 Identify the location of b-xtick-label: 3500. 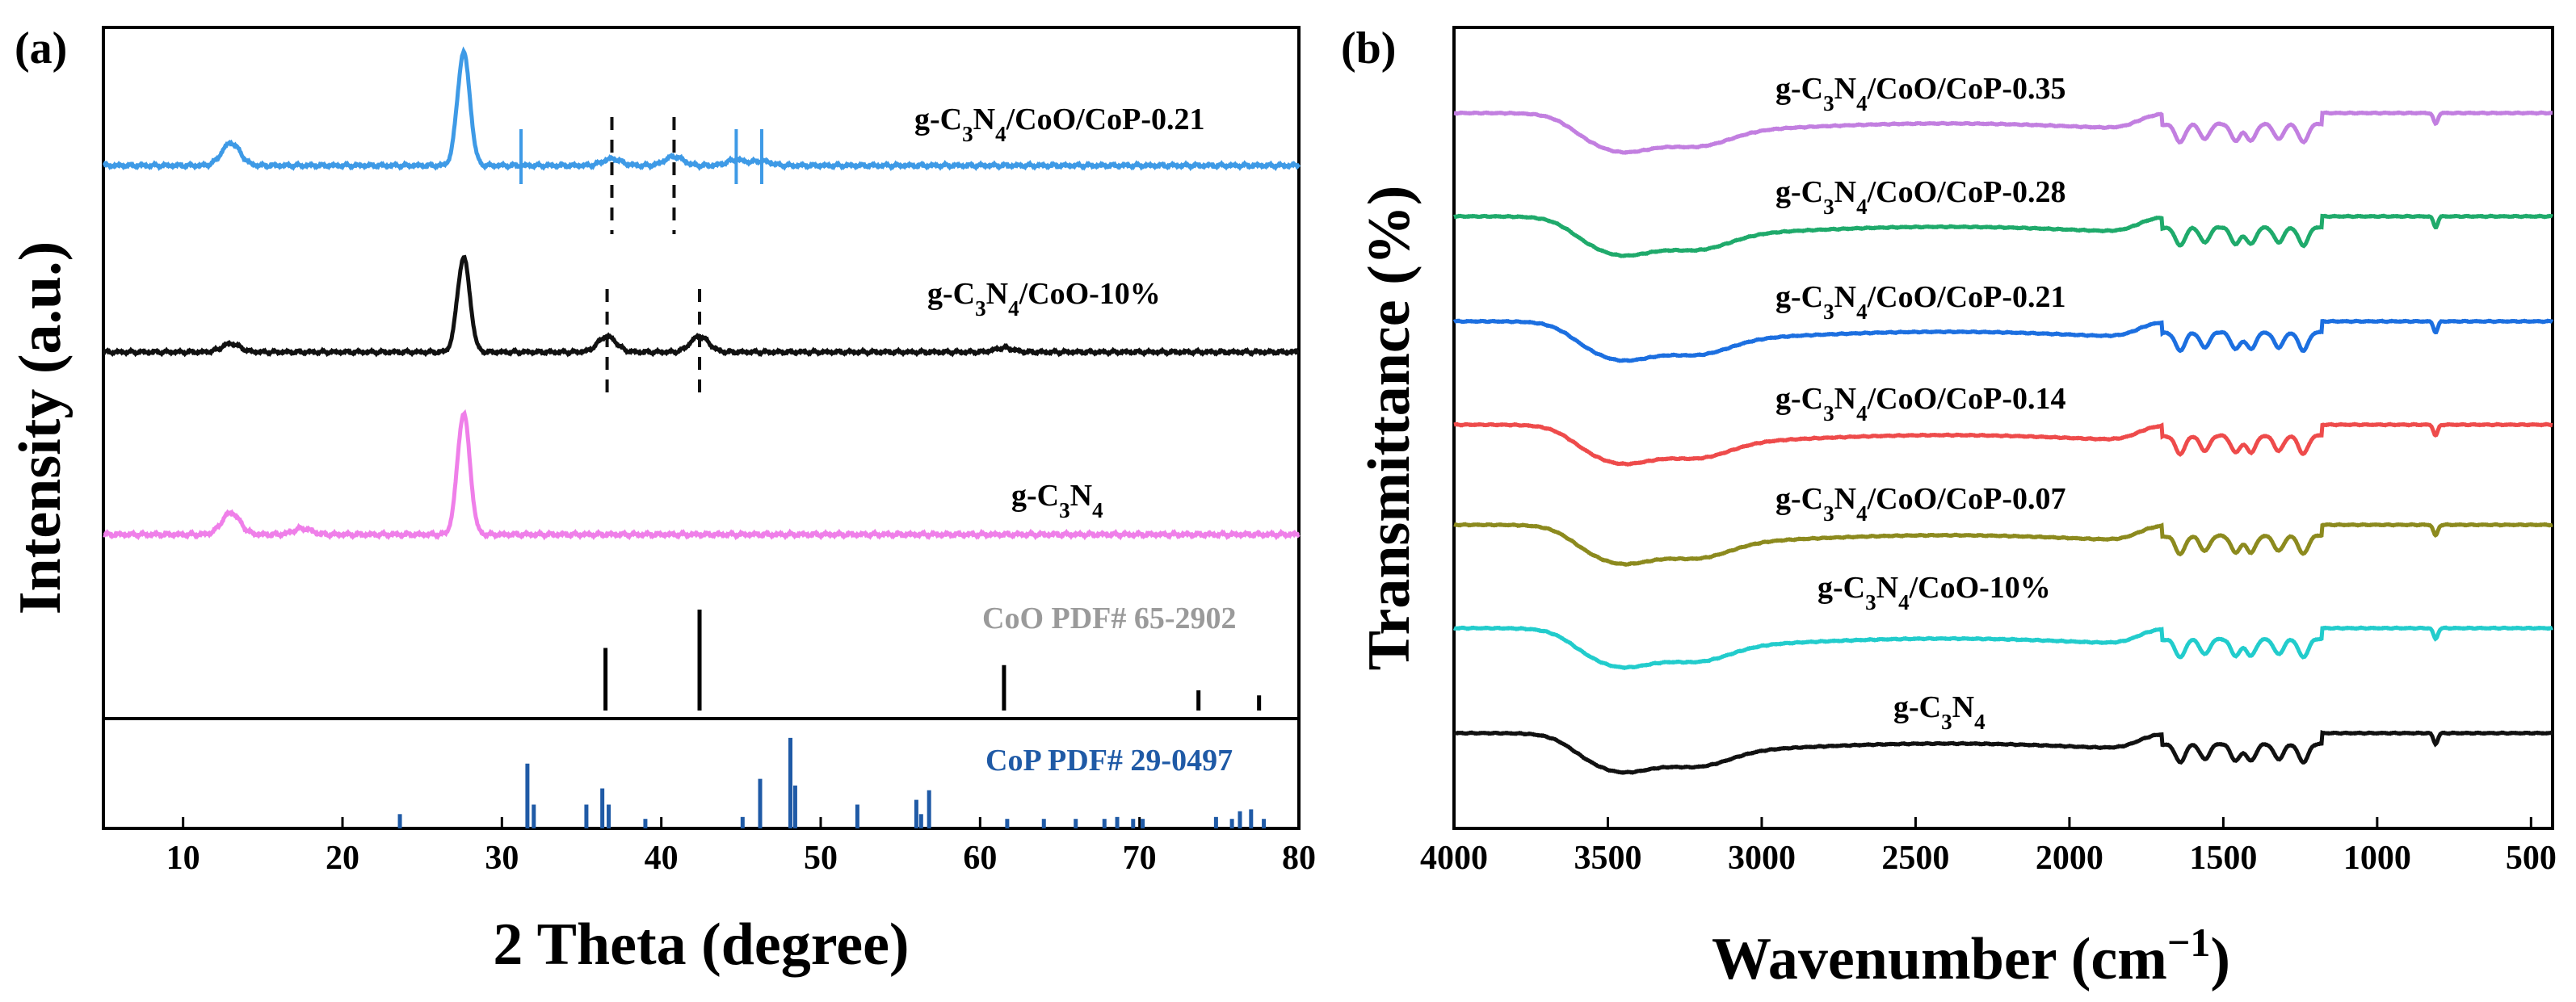
(1607, 858).